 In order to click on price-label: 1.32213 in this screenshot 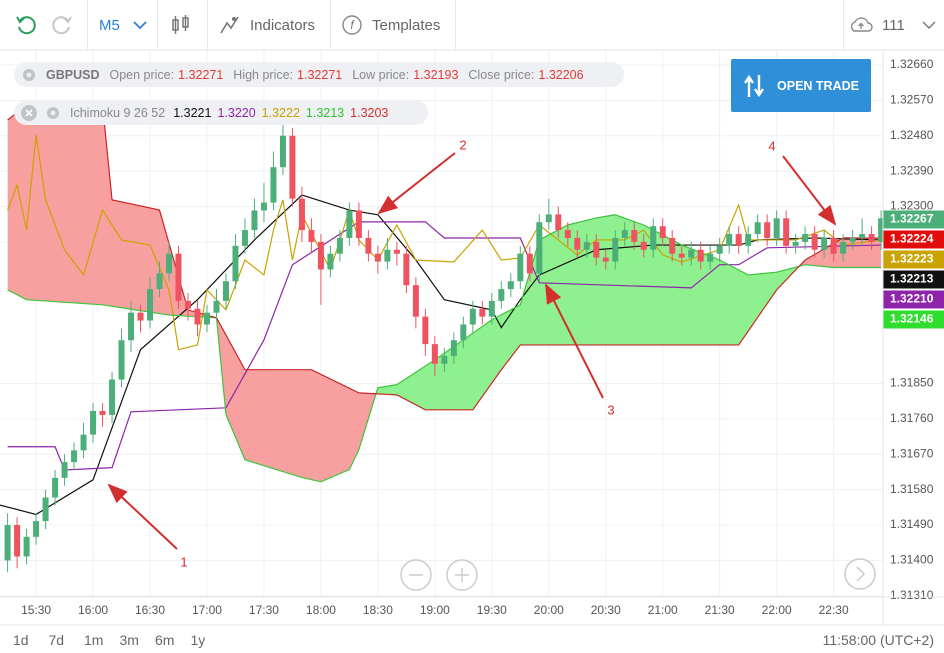, I will do `click(912, 279)`.